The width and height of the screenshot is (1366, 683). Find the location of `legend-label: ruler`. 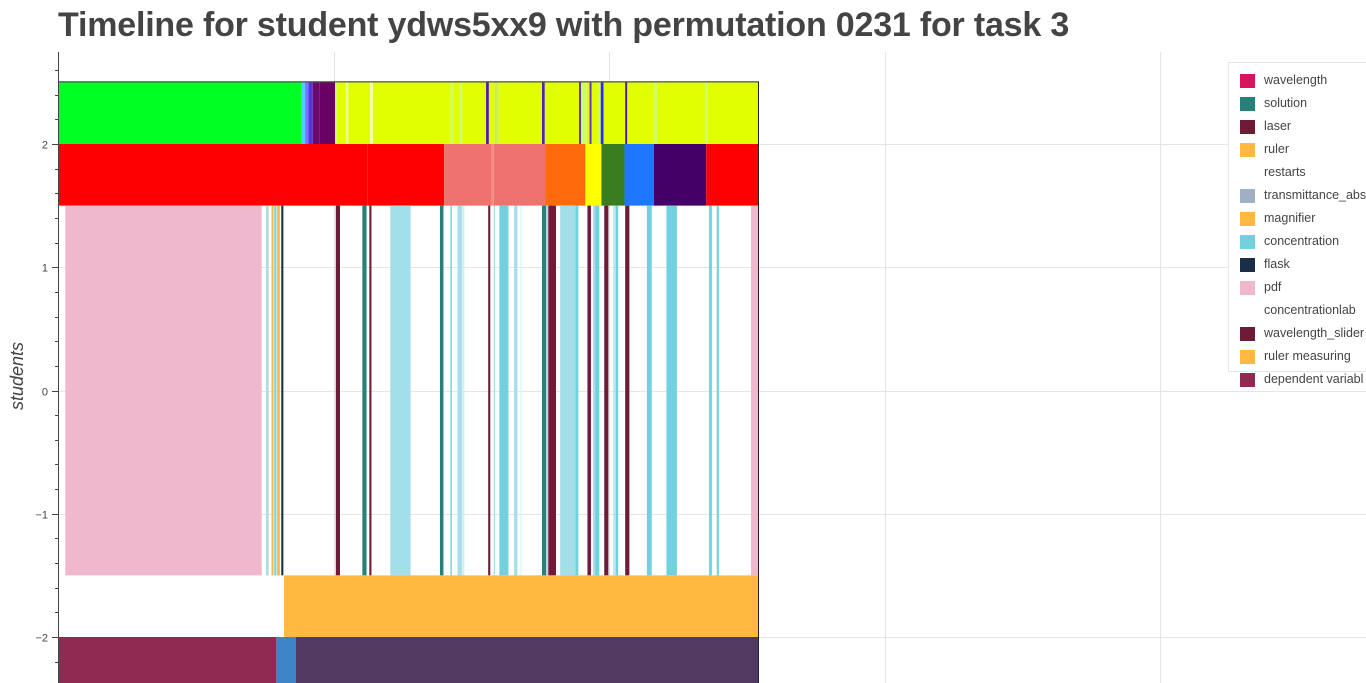

legend-label: ruler is located at coordinates (1277, 149).